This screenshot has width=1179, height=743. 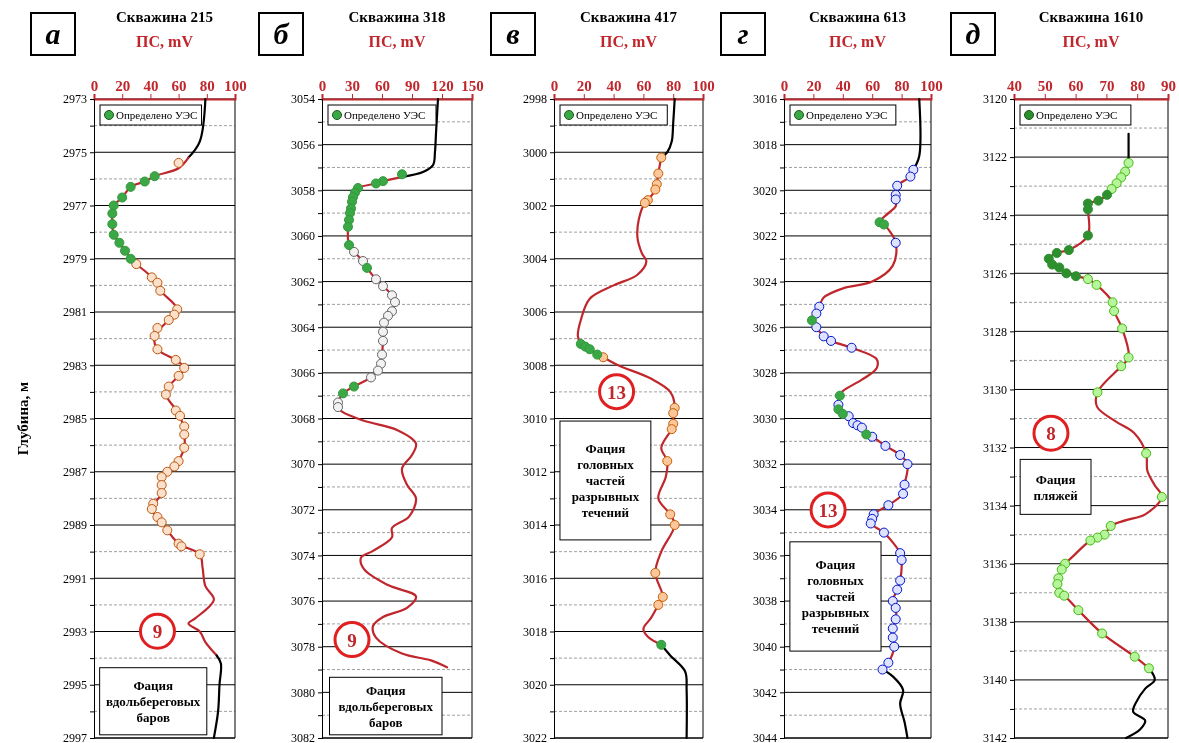 What do you see at coordinates (743, 34) in the screenshot?
I see `letter-box: г` at bounding box center [743, 34].